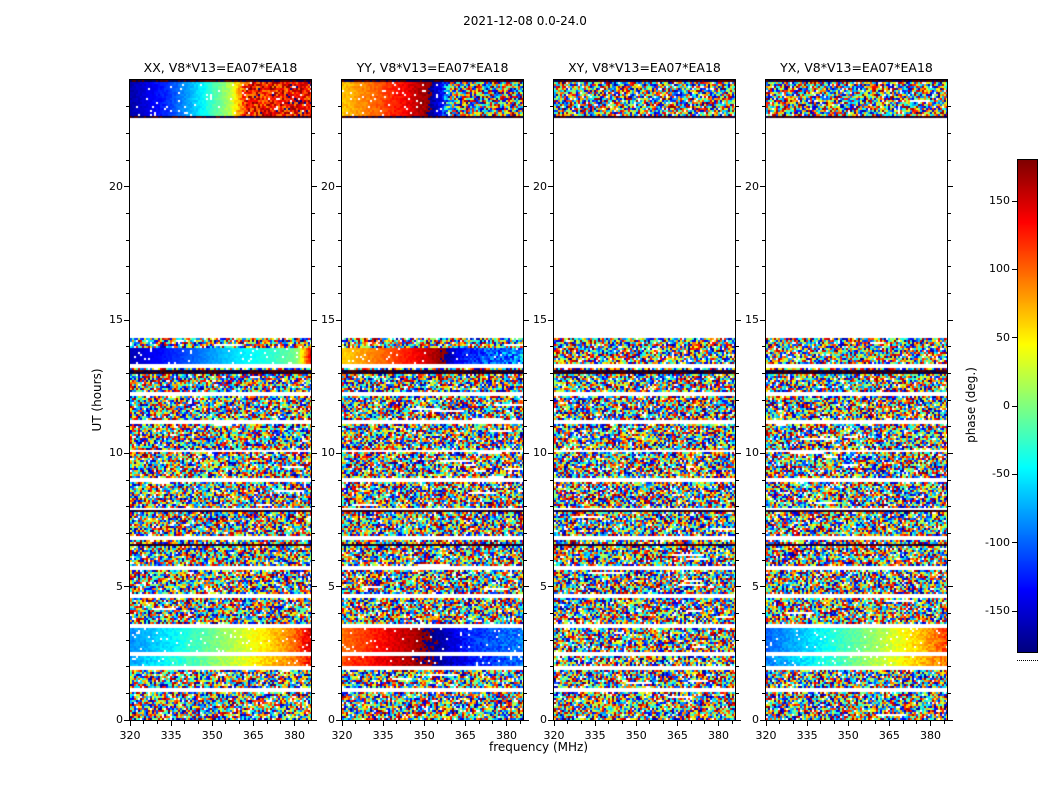 The image size is (1050, 800). I want to click on y-tick-label: 15, so click(540, 319).